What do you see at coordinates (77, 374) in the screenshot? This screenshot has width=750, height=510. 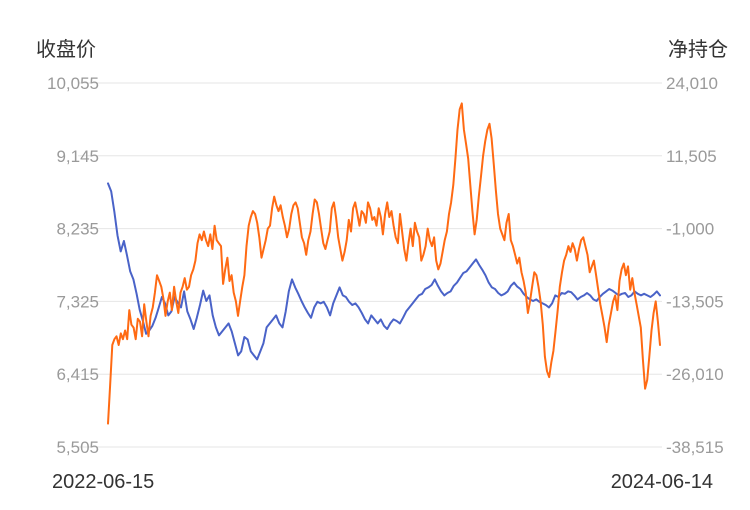 I see `left-tick-label: 6,415` at bounding box center [77, 374].